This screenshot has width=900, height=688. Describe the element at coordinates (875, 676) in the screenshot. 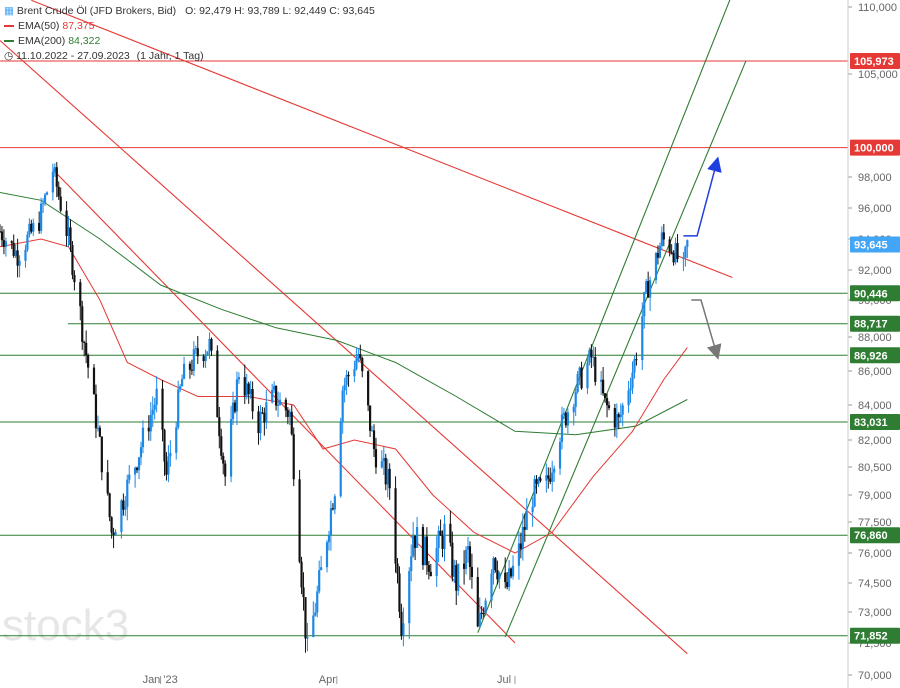

I see `y-tick-label-18: 70,000` at that location.